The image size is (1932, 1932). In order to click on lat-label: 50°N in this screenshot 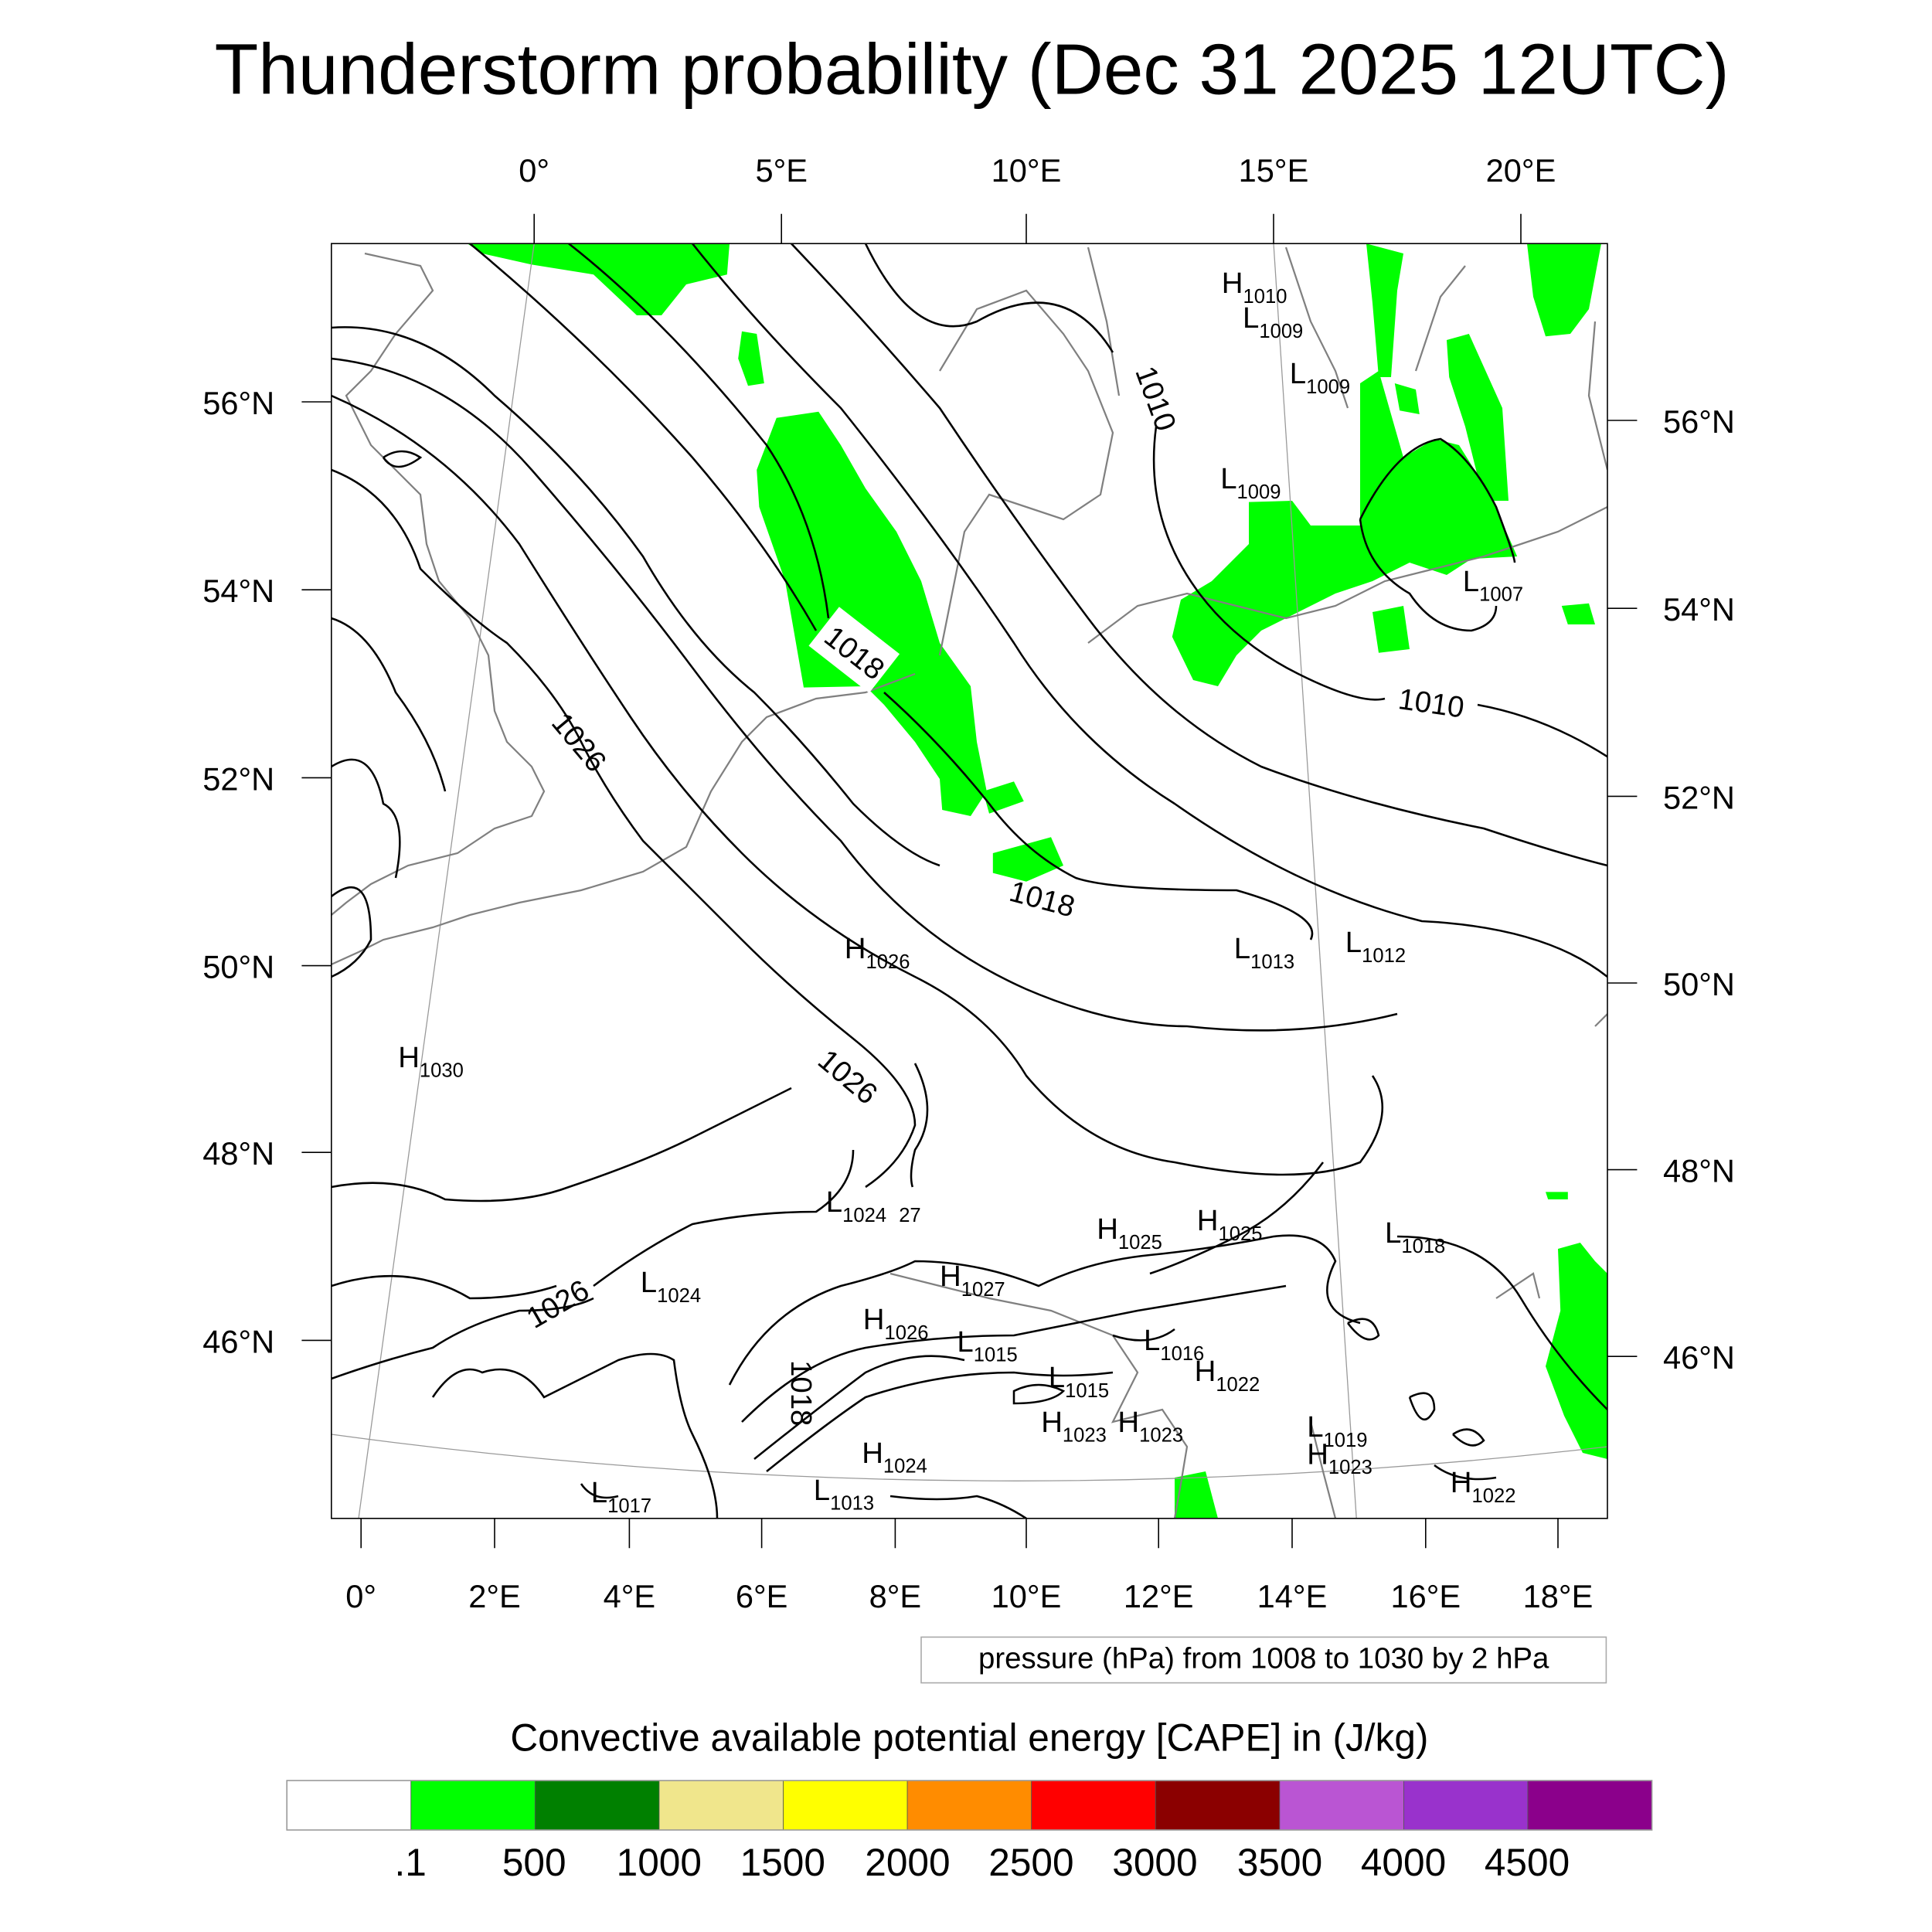, I will do `click(1699, 984)`.